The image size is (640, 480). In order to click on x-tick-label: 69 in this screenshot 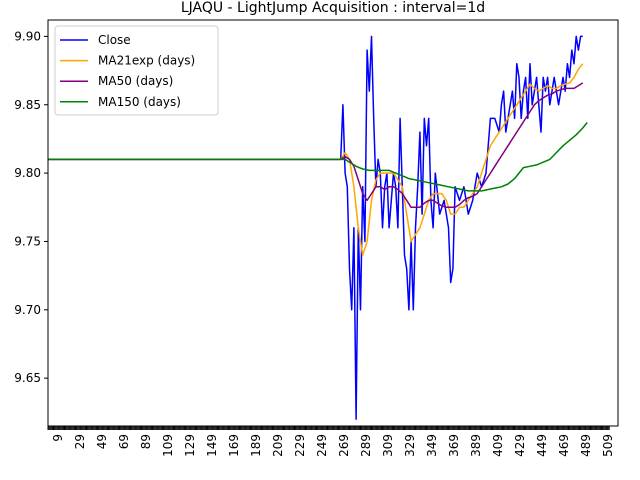, I will do `click(124, 441)`.